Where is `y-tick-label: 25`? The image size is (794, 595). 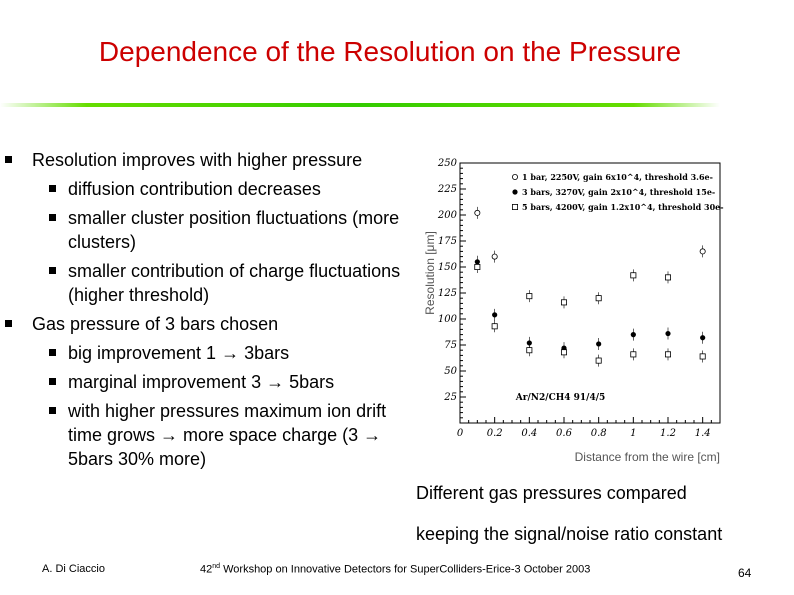 y-tick-label: 25 is located at coordinates (450, 397).